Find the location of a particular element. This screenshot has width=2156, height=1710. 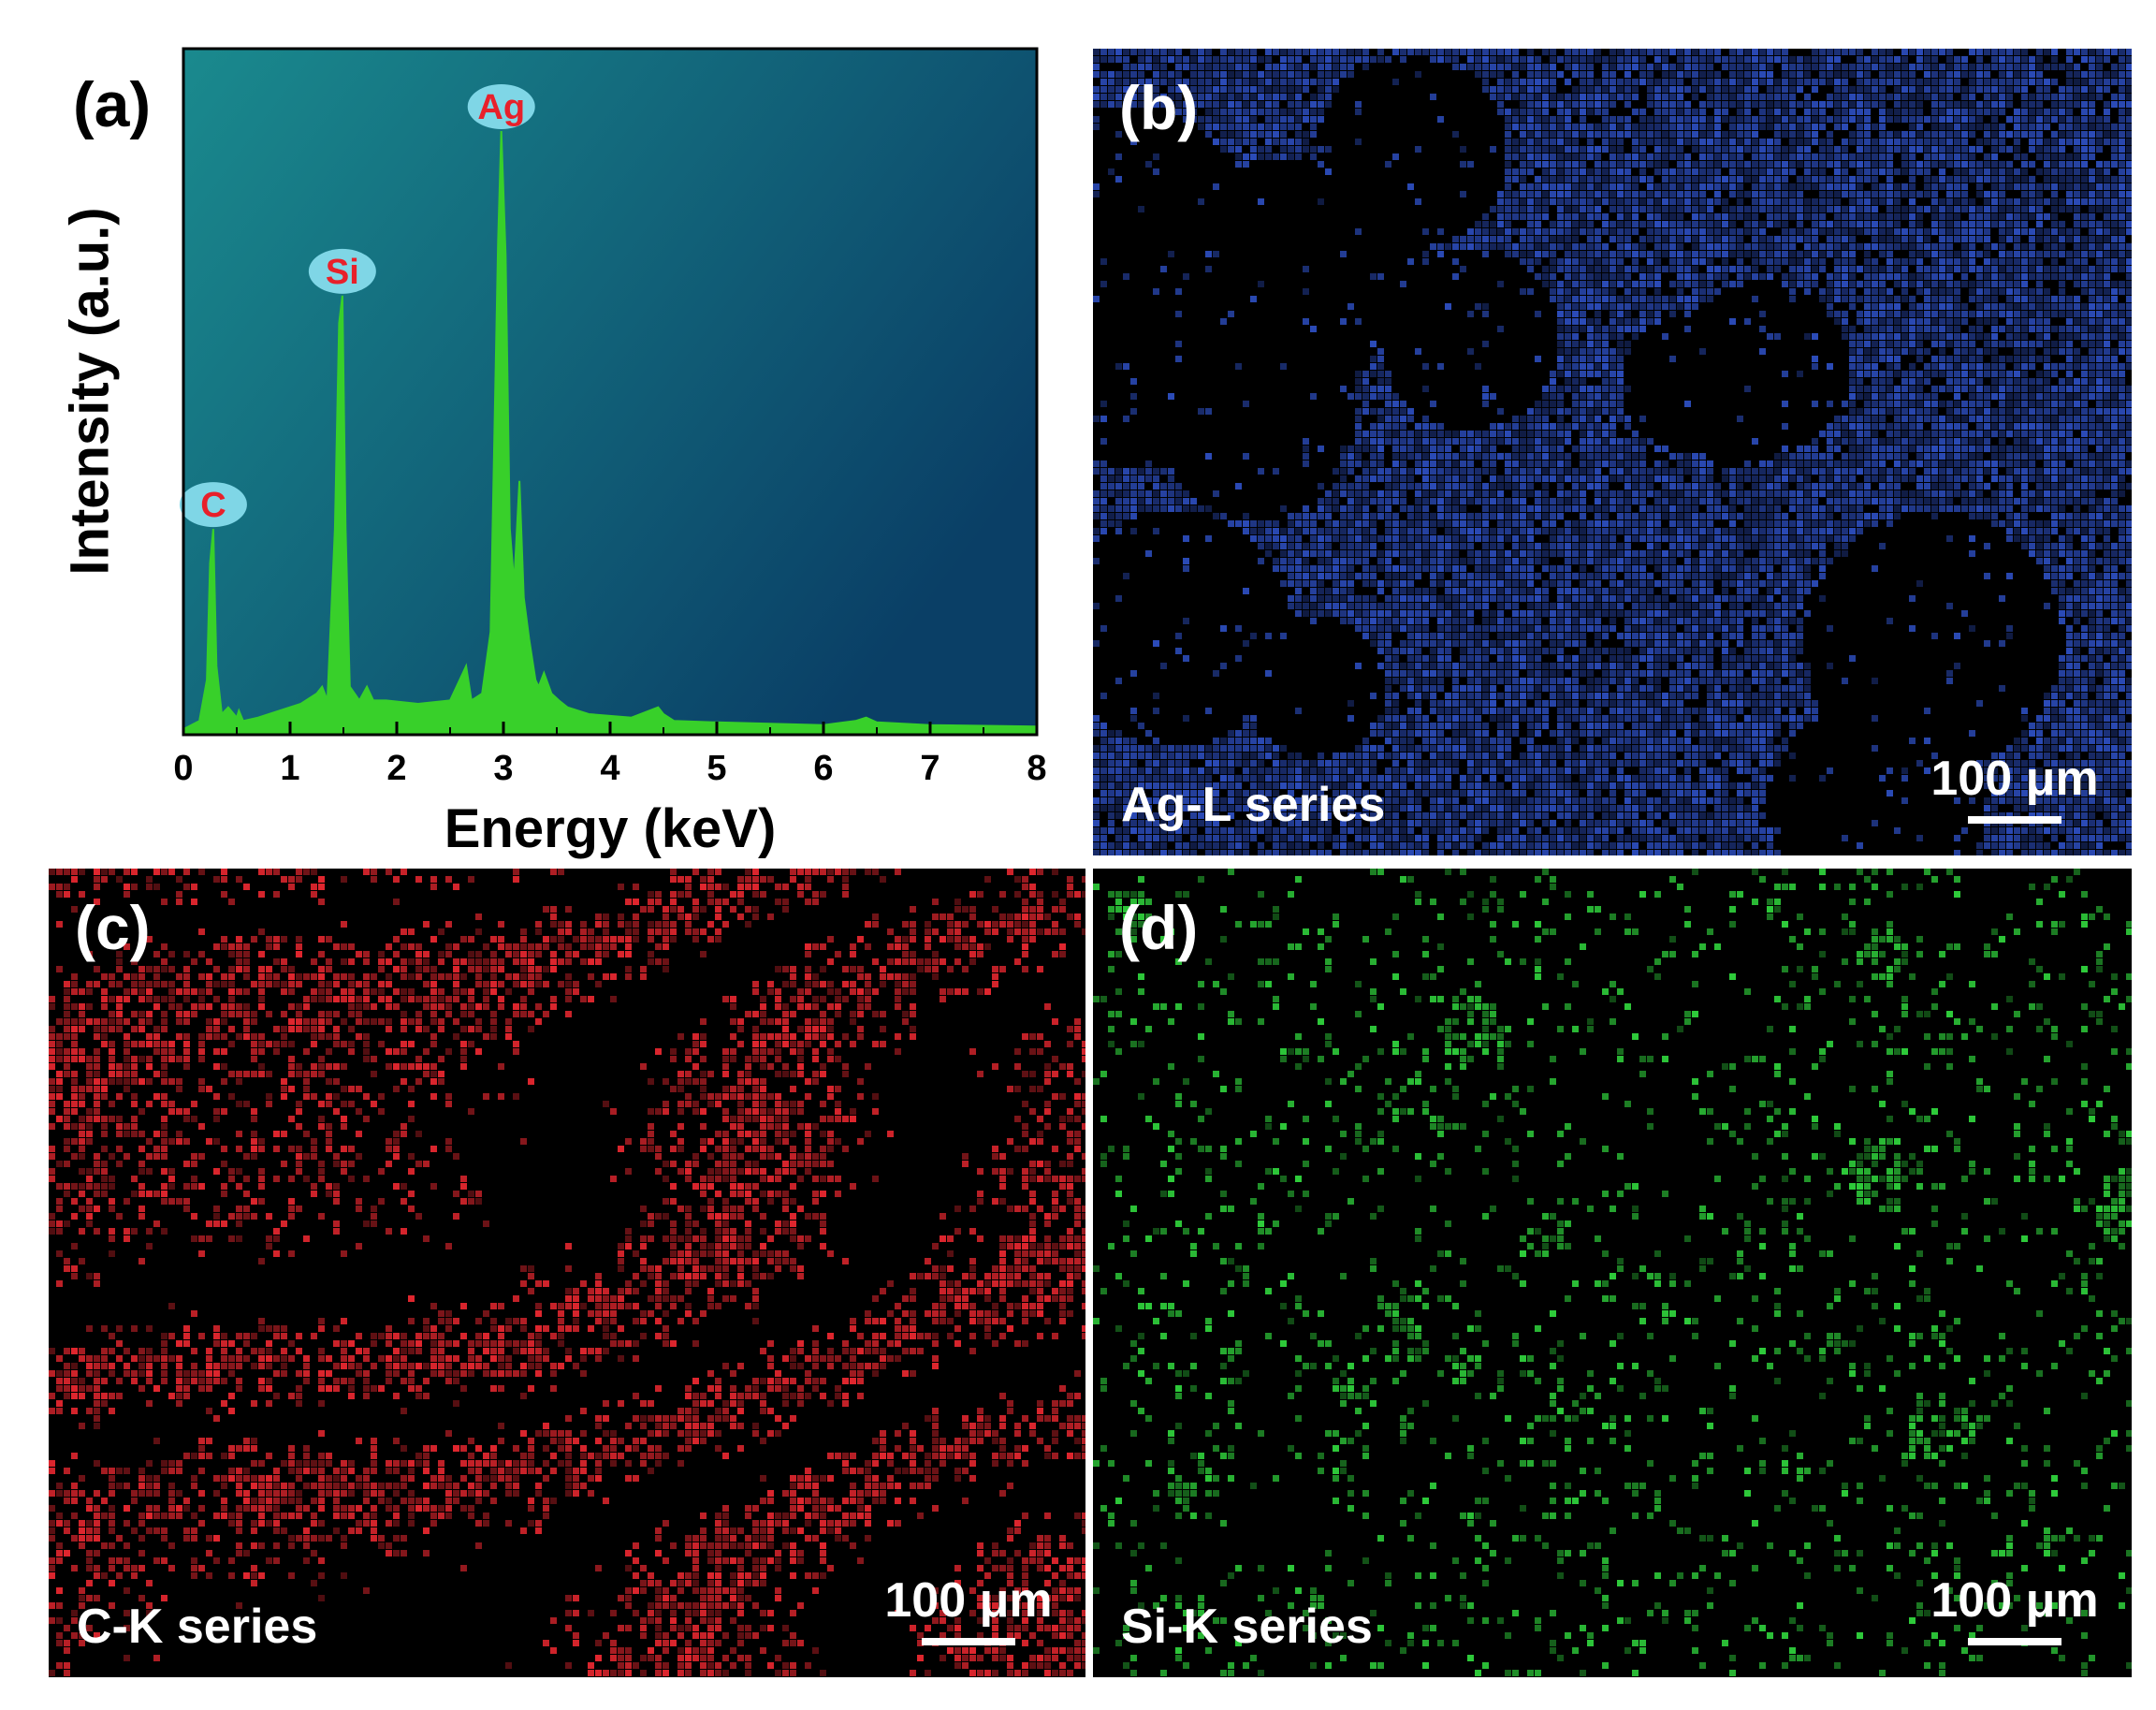

map-b-letter: (b) is located at coordinates (1159, 107).